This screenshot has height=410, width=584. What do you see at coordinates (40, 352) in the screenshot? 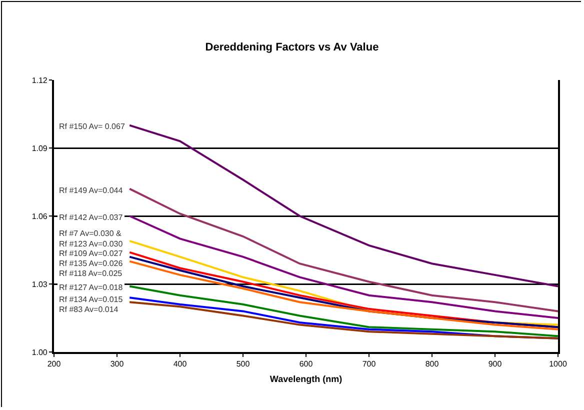
I see `y-tick-label: 1.00` at bounding box center [40, 352].